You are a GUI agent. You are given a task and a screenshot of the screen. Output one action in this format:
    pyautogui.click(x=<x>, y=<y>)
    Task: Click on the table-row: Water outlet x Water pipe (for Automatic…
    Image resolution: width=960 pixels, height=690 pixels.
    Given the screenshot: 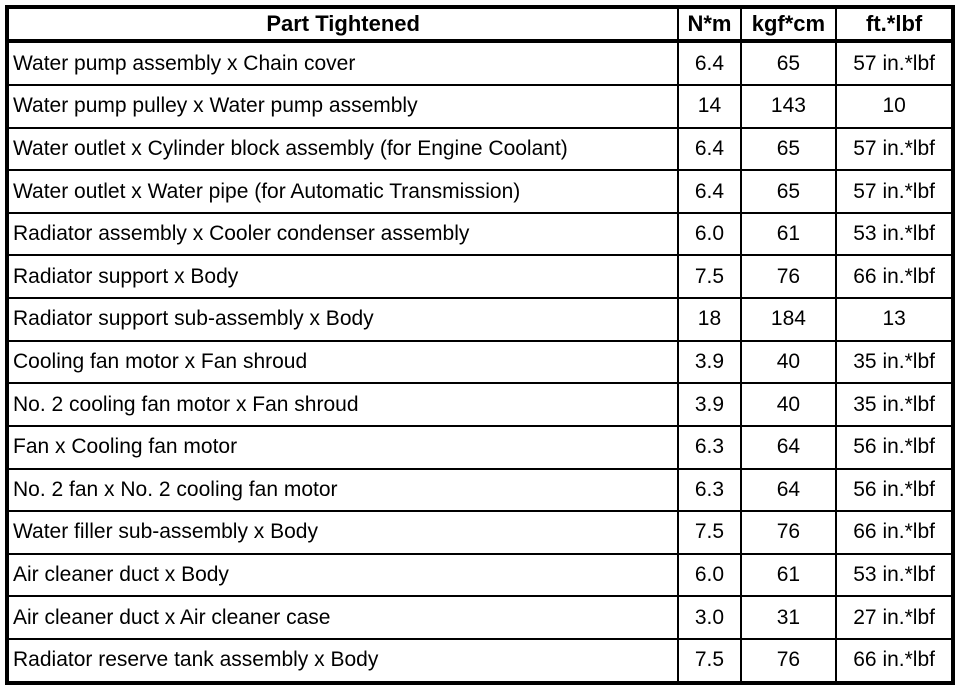 What is the action you would take?
    pyautogui.click(x=479, y=191)
    